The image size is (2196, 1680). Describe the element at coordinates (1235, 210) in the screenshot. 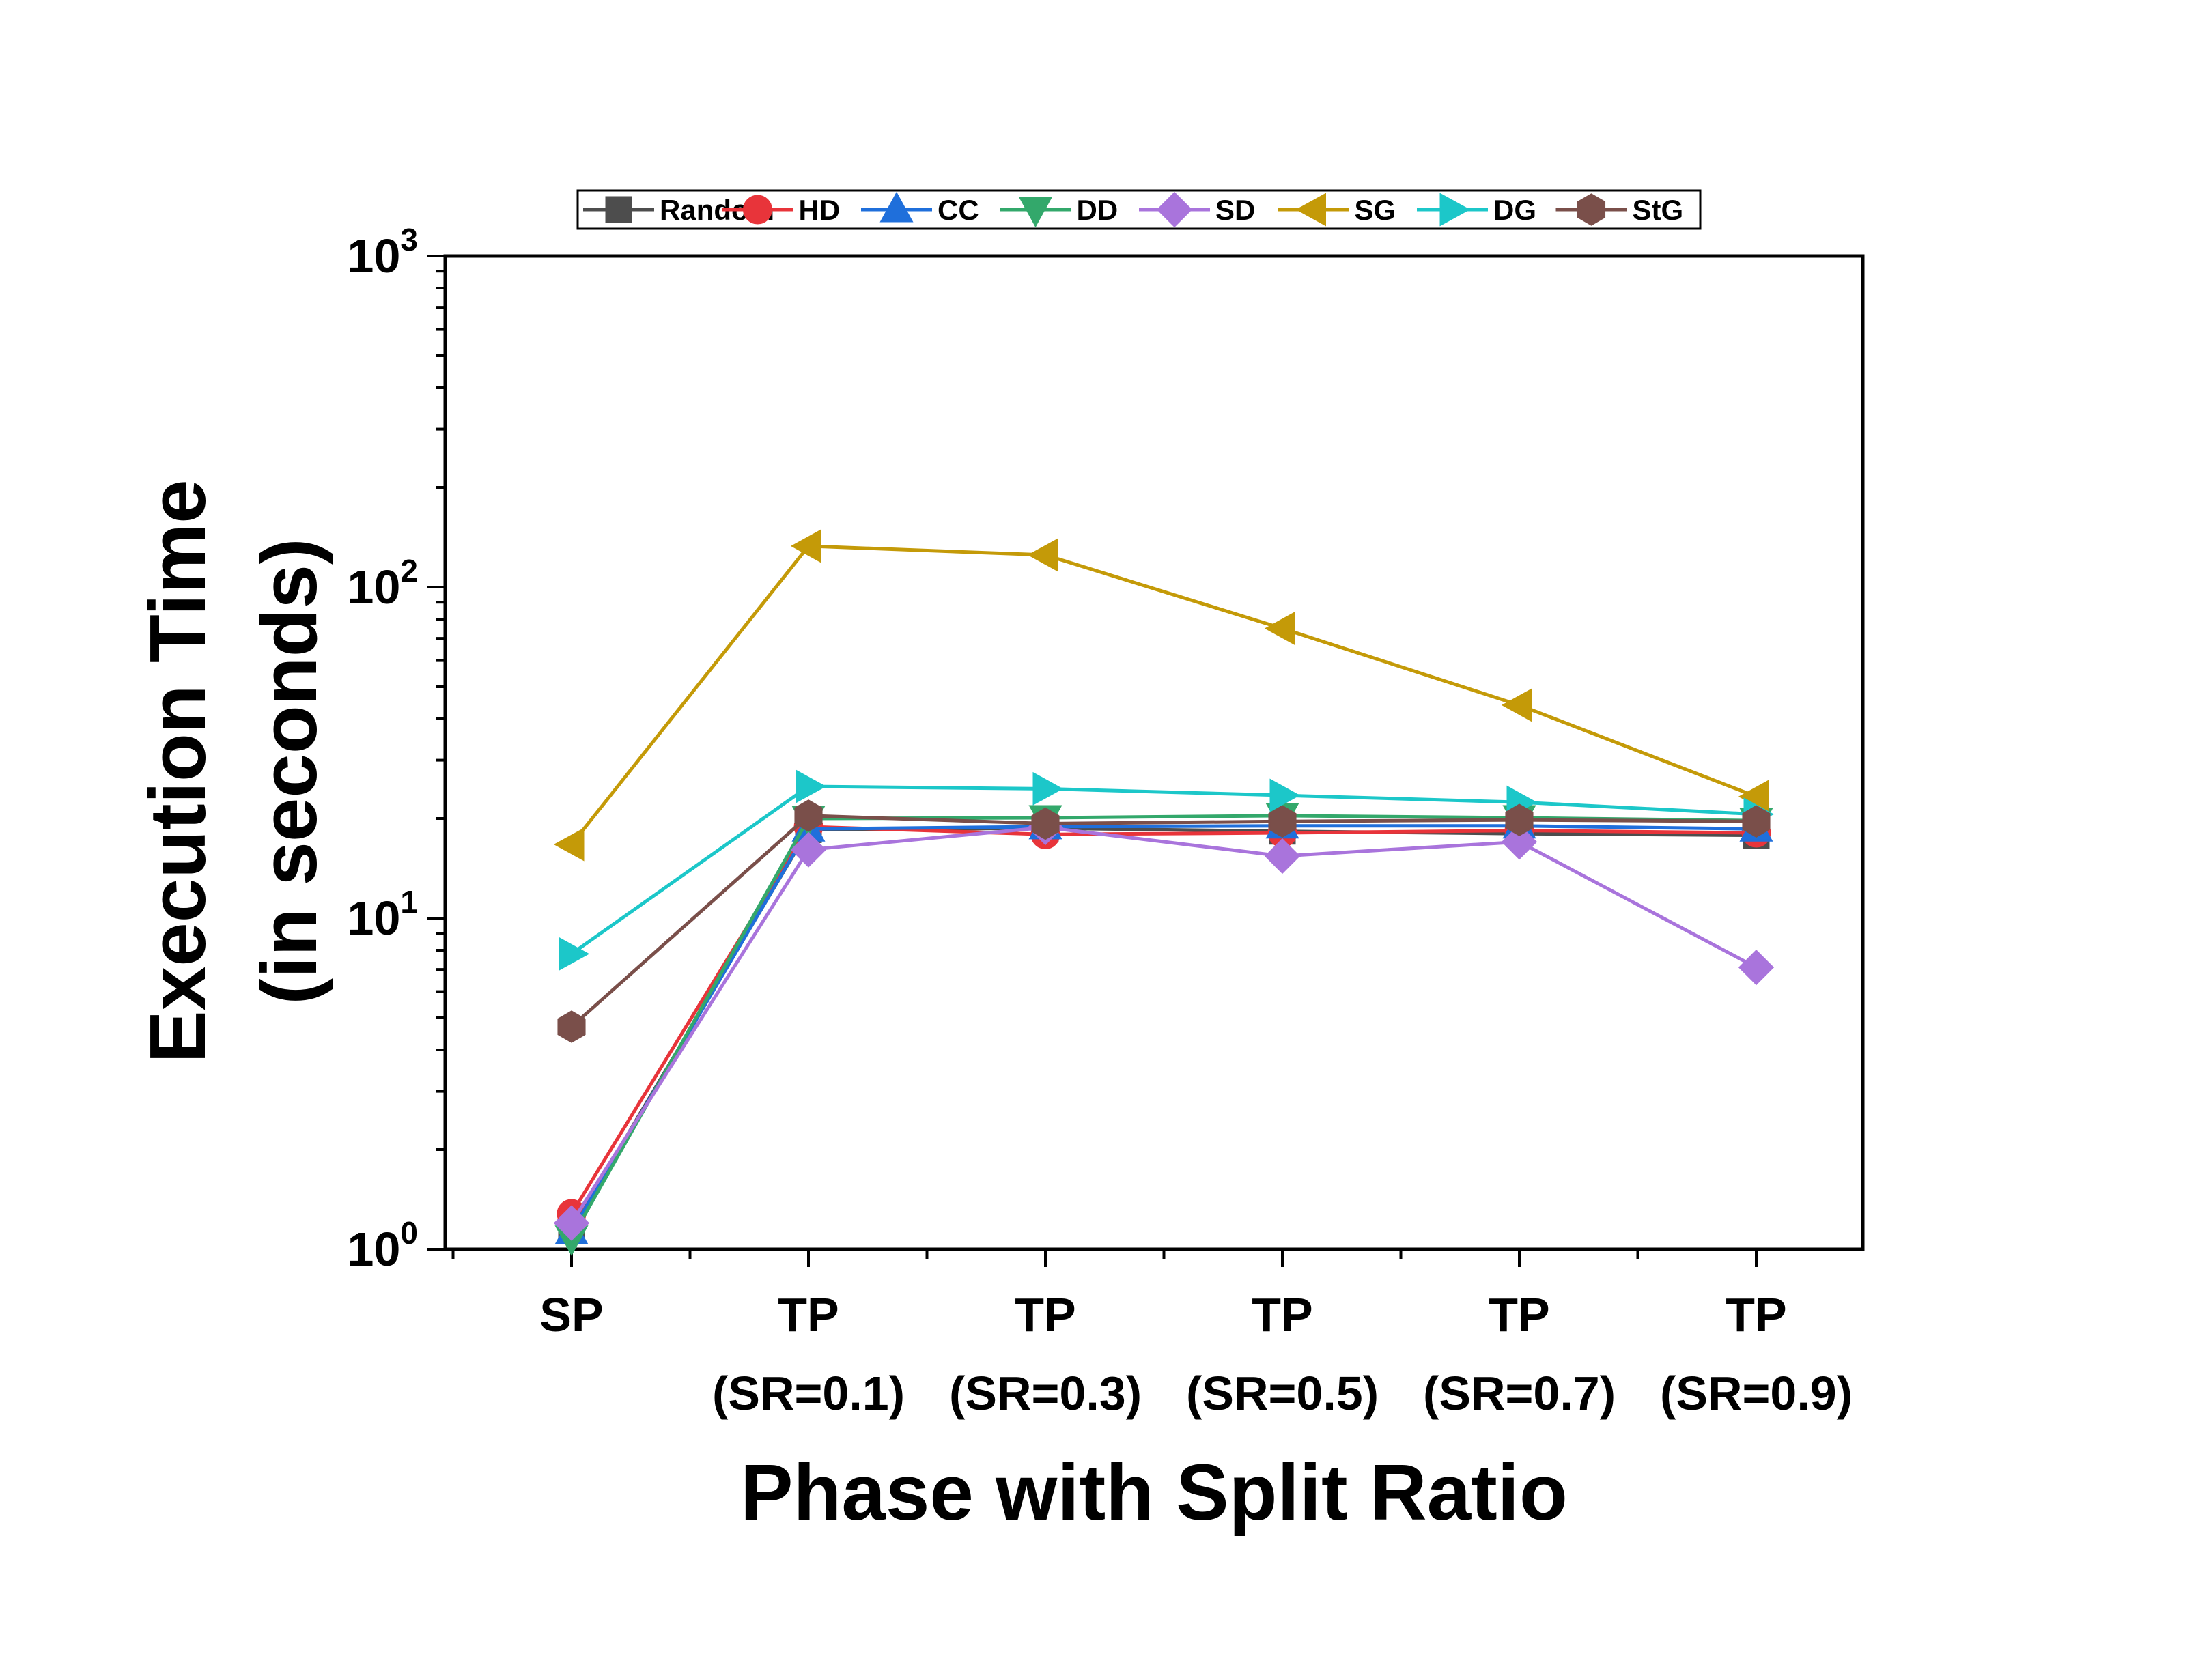

I see `legend-label: SD` at that location.